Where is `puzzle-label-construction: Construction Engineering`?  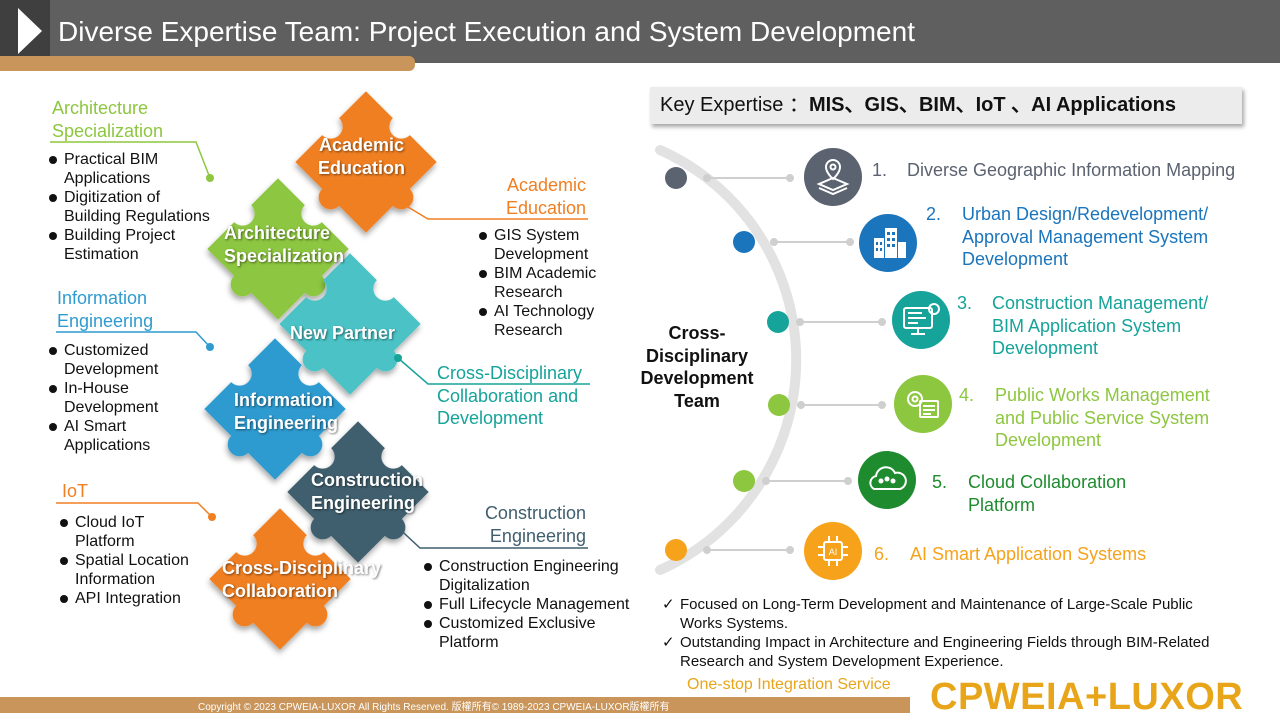
puzzle-label-construction: Construction Engineering is located at coordinates (367, 491).